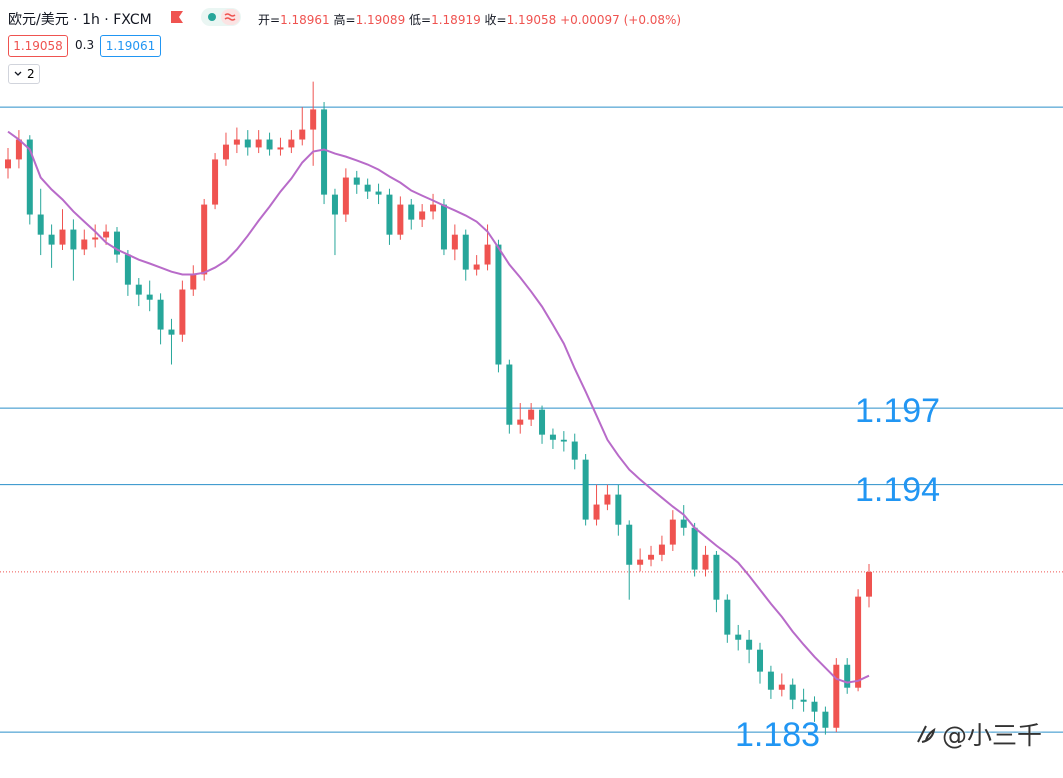 This screenshot has height=778, width=1063. Describe the element at coordinates (305, 20) in the screenshot. I see `open-value: 1.18961` at that location.